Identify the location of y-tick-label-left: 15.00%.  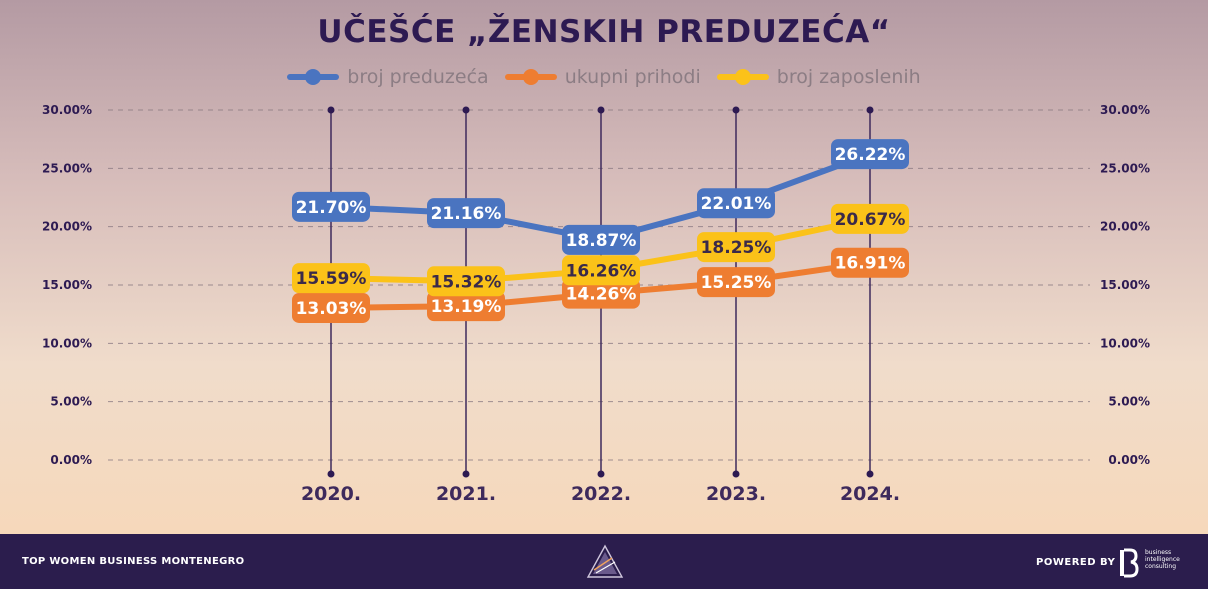
(67, 285).